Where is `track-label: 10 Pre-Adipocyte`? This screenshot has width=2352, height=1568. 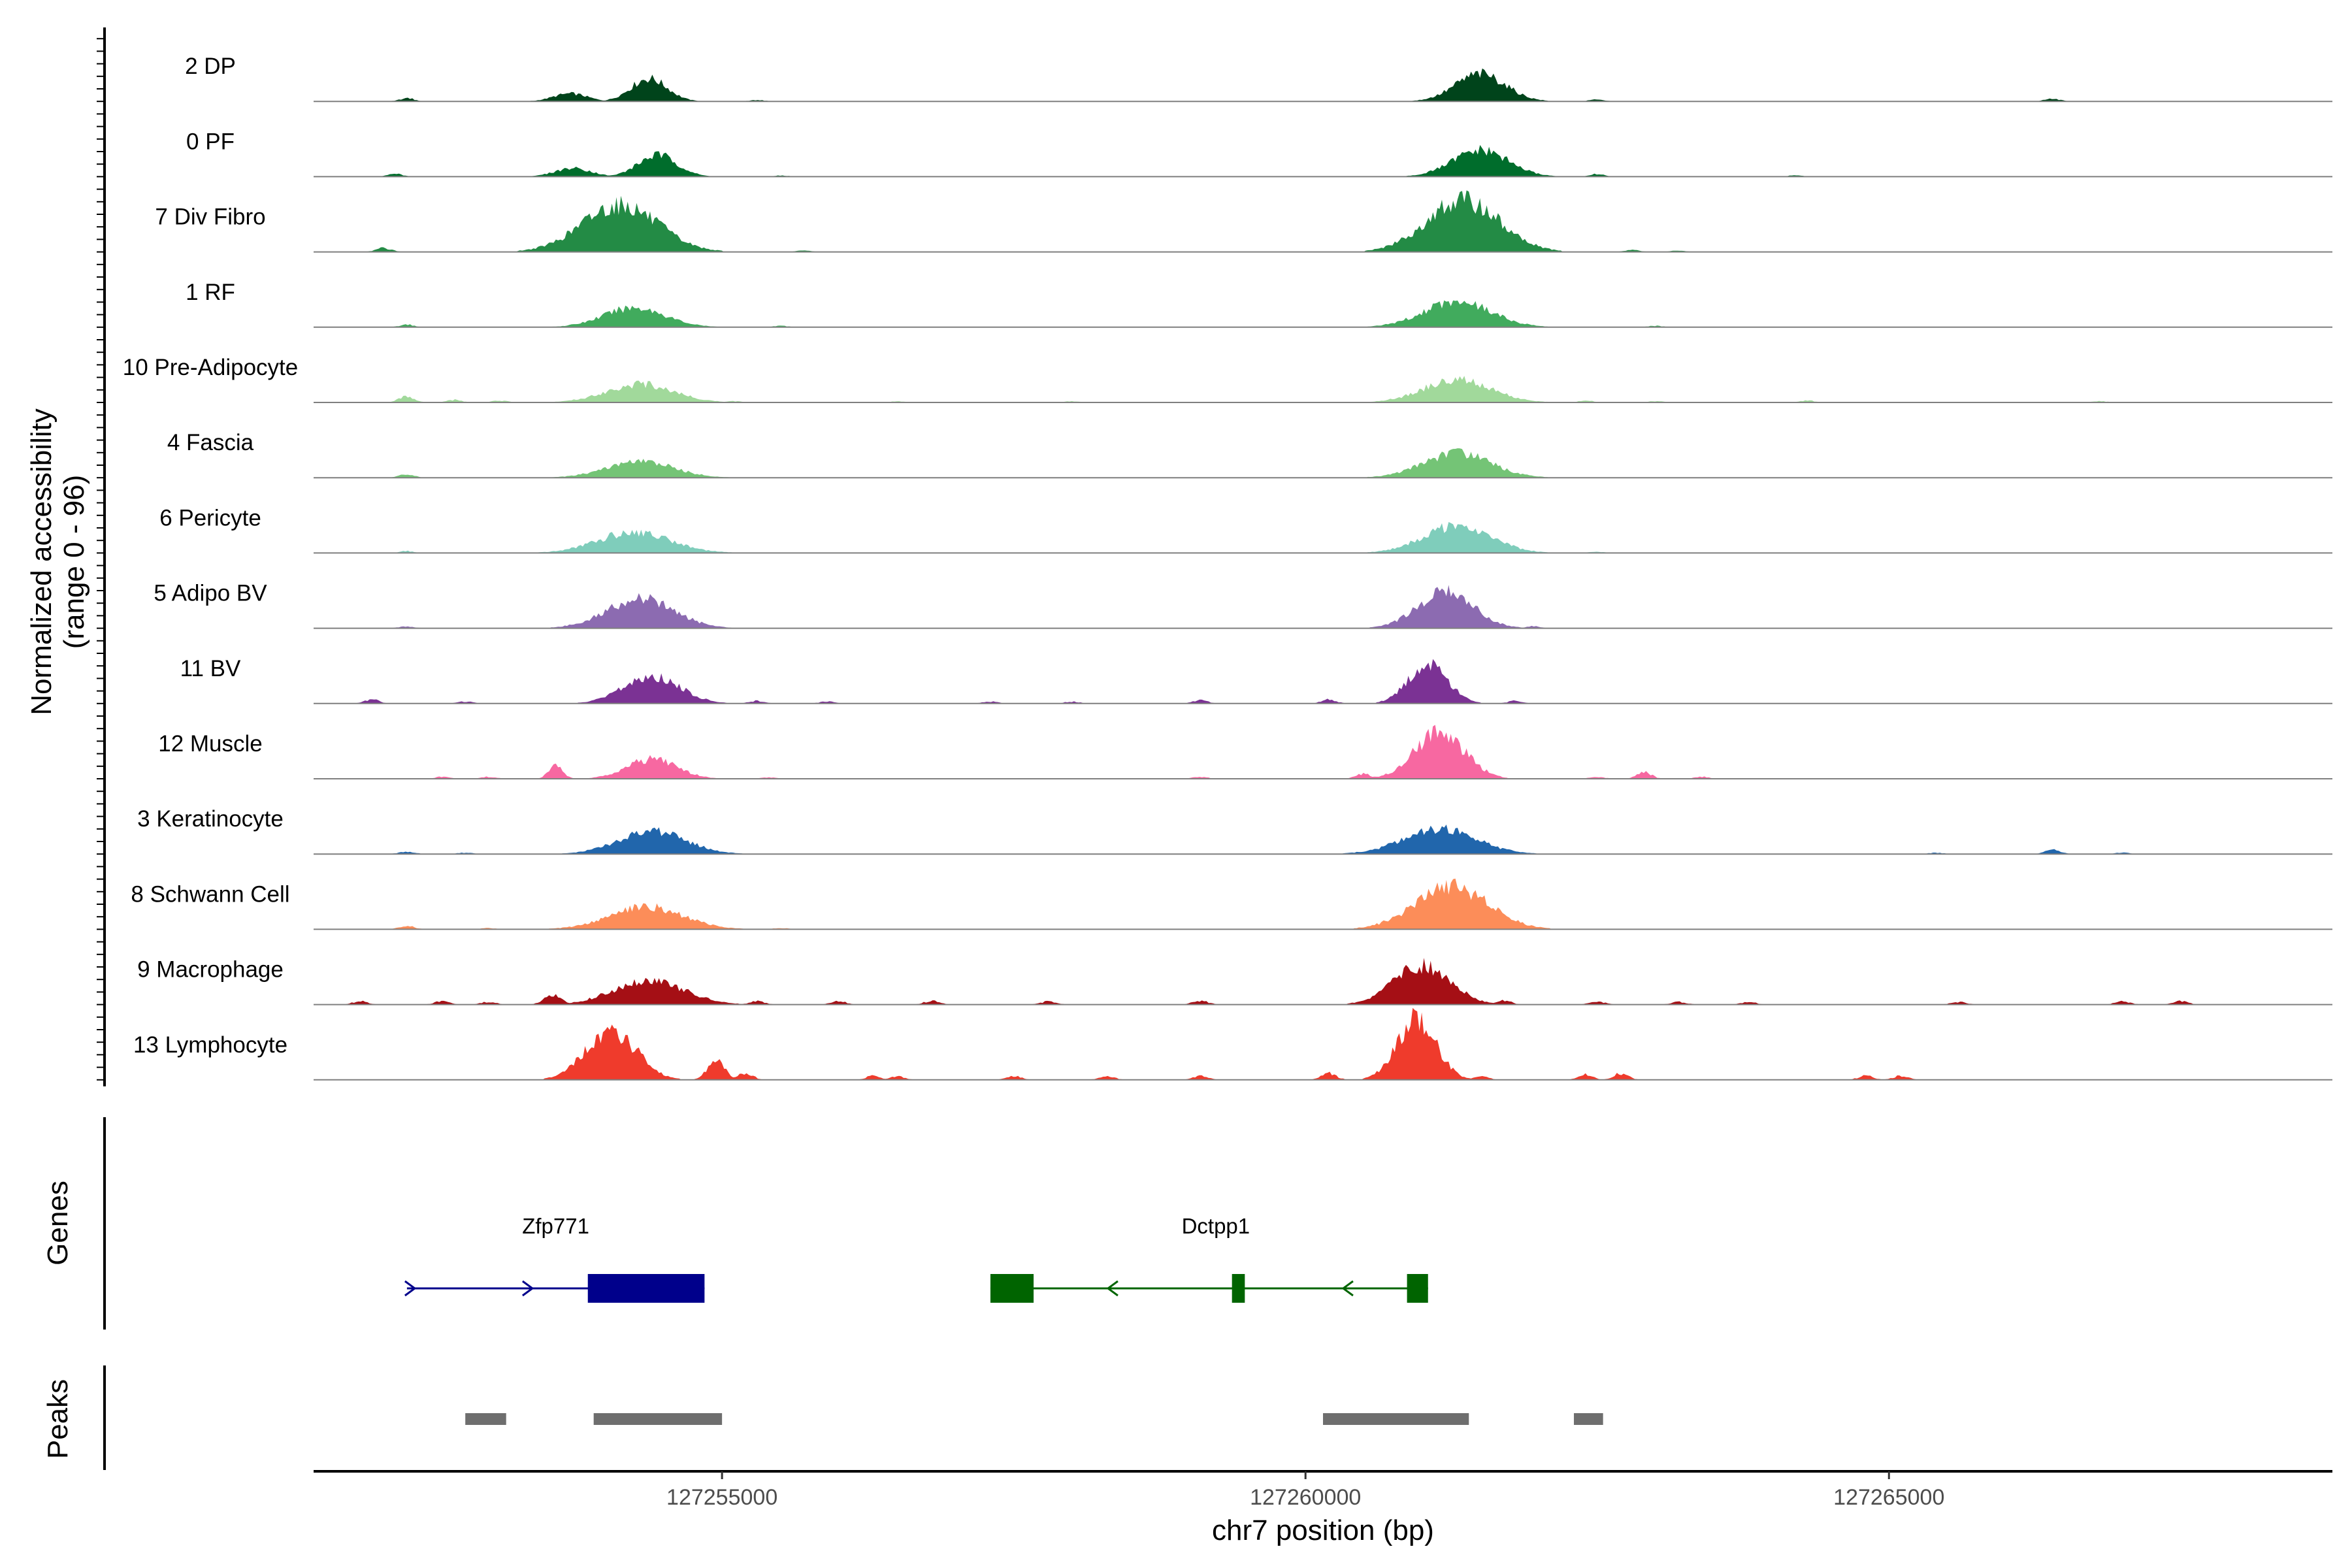 track-label: 10 Pre-Adipocyte is located at coordinates (210, 367).